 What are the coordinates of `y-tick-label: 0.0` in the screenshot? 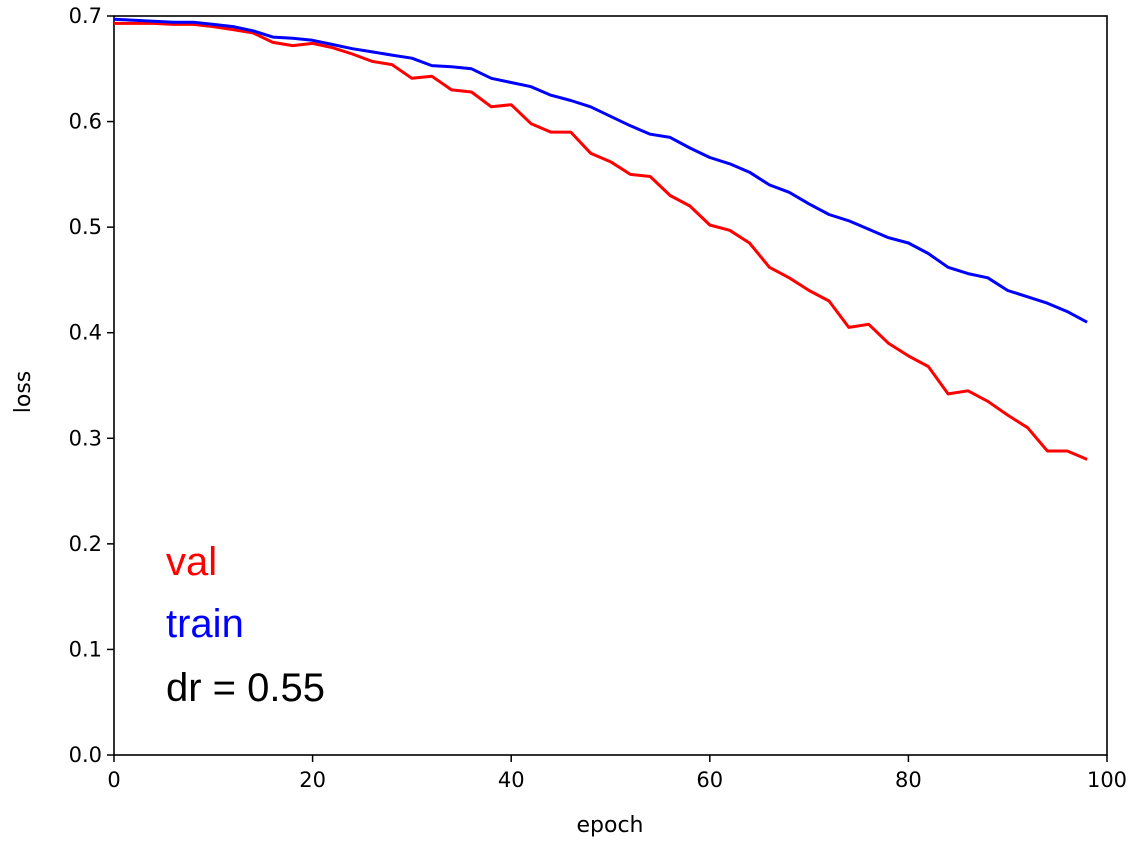 It's located at (85, 755).